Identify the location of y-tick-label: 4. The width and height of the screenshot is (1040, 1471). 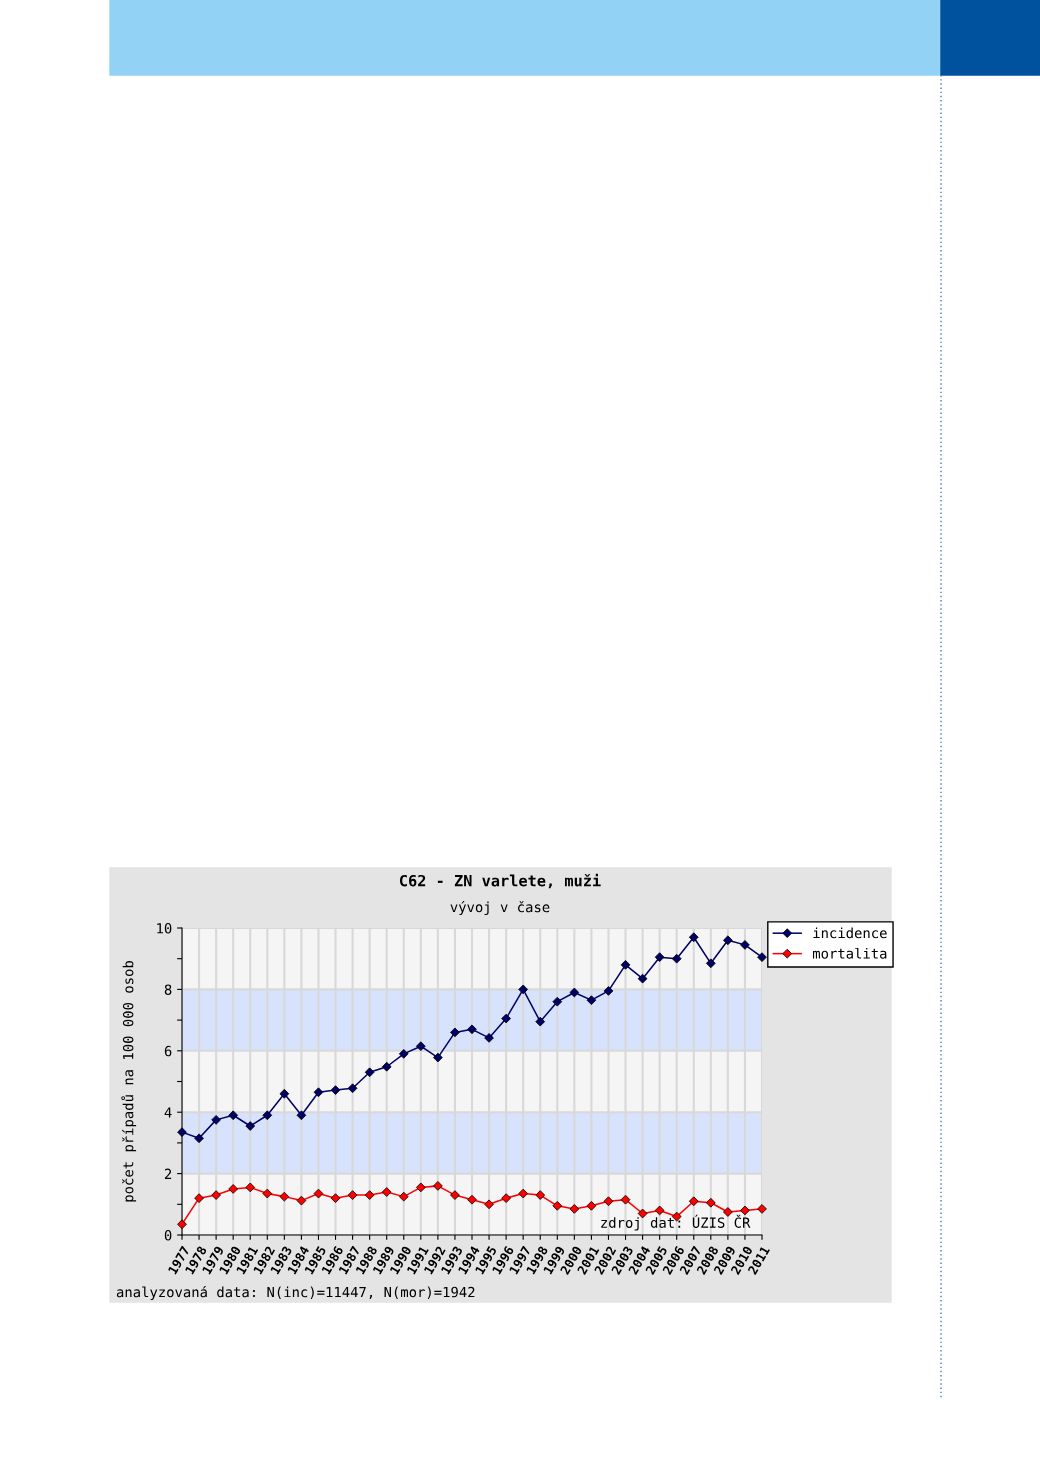
(168, 1112).